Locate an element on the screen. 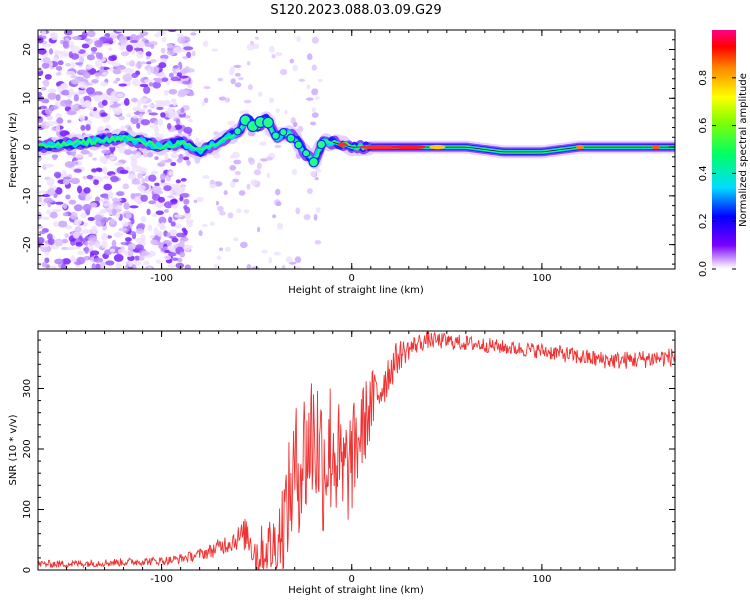 This screenshot has height=600, width=750. colorbar-tick-label: 0.8 is located at coordinates (703, 78).